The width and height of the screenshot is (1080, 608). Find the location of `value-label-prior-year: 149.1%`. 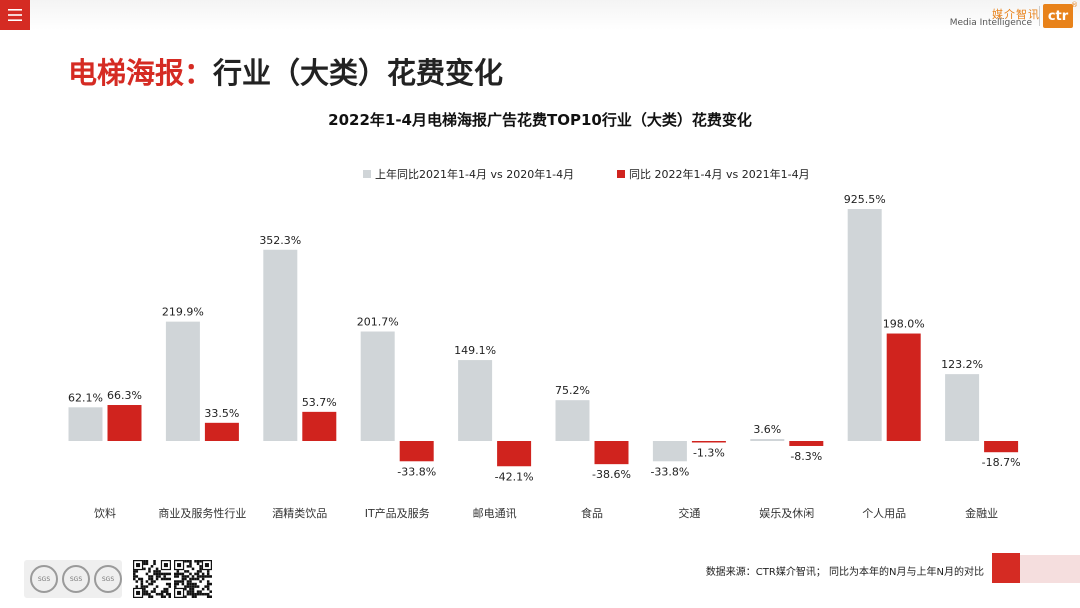

value-label-prior-year: 149.1% is located at coordinates (475, 350).